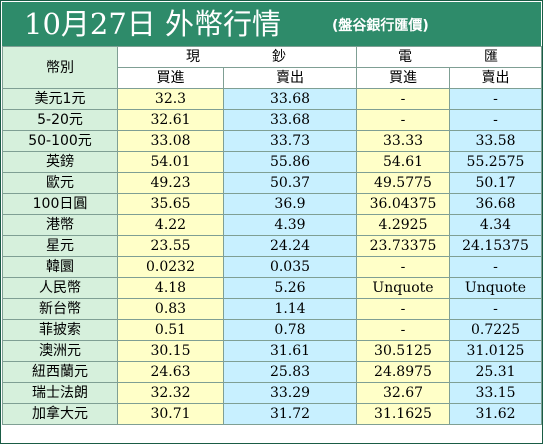 The height and width of the screenshot is (444, 543). Describe the element at coordinates (290, 372) in the screenshot. I see `cash-sell-rate: 25.83` at that location.